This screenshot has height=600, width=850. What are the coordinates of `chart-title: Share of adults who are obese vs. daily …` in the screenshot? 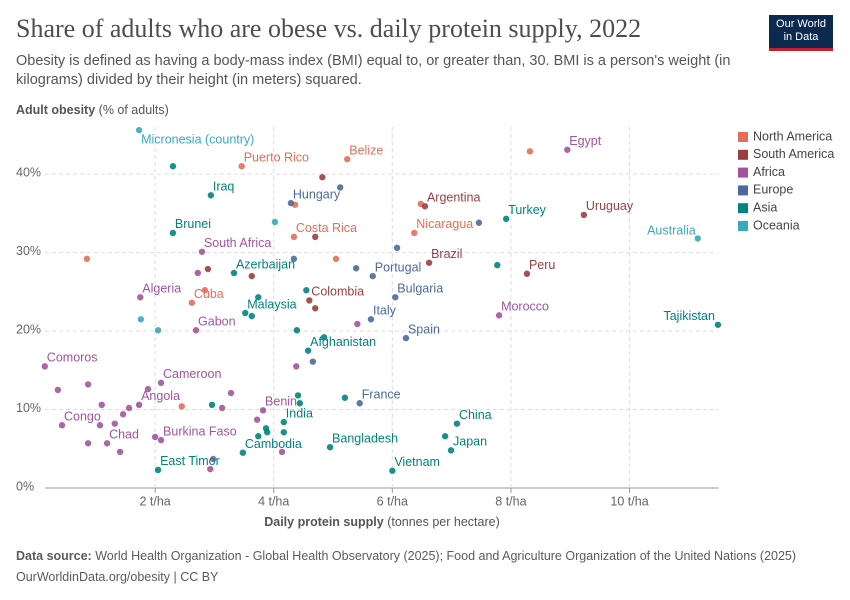 It's located at (329, 28).